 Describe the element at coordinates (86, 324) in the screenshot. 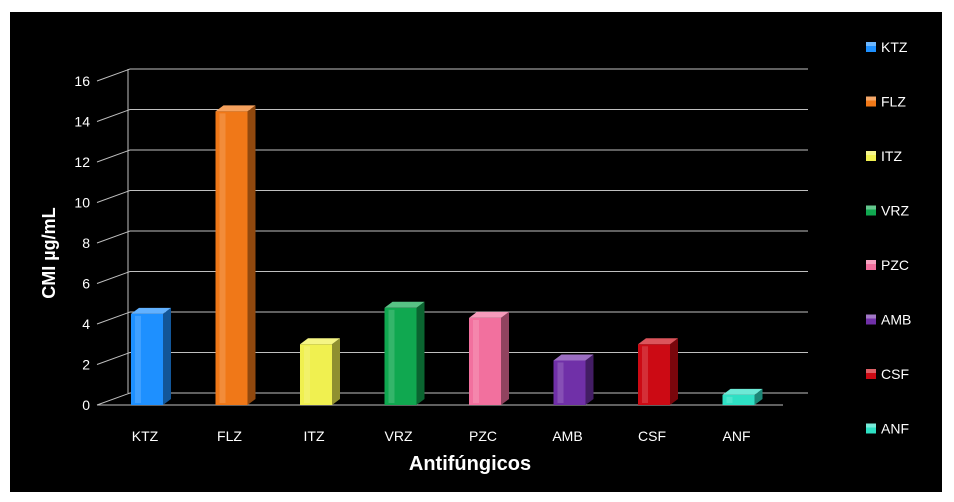

I see `y-tick-label: 4` at that location.